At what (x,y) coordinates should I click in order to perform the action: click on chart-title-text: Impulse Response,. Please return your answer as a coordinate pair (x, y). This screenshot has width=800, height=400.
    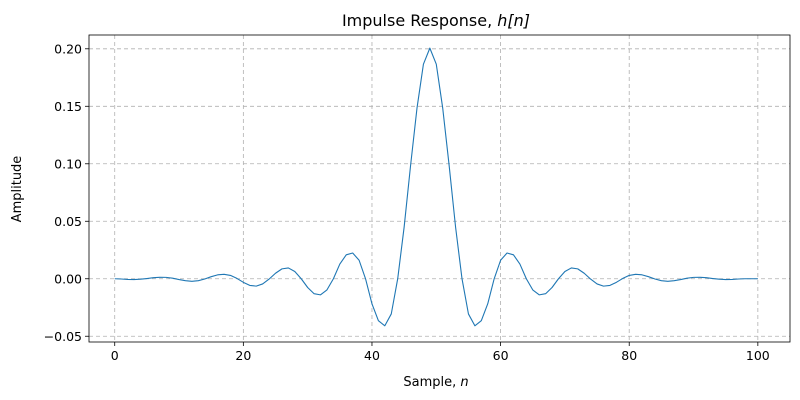
    Looking at the image, I should click on (419, 20).